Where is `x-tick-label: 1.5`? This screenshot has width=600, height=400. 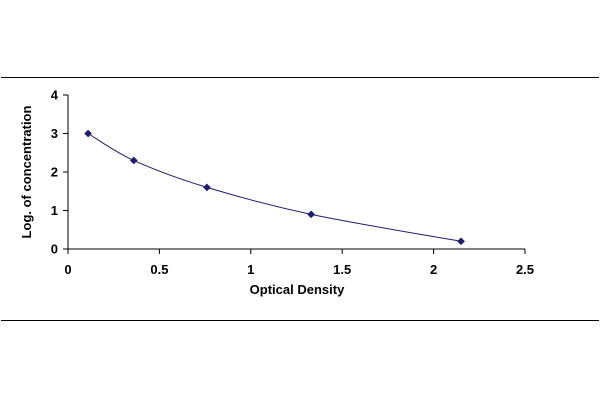
x-tick-label: 1.5 is located at coordinates (342, 269).